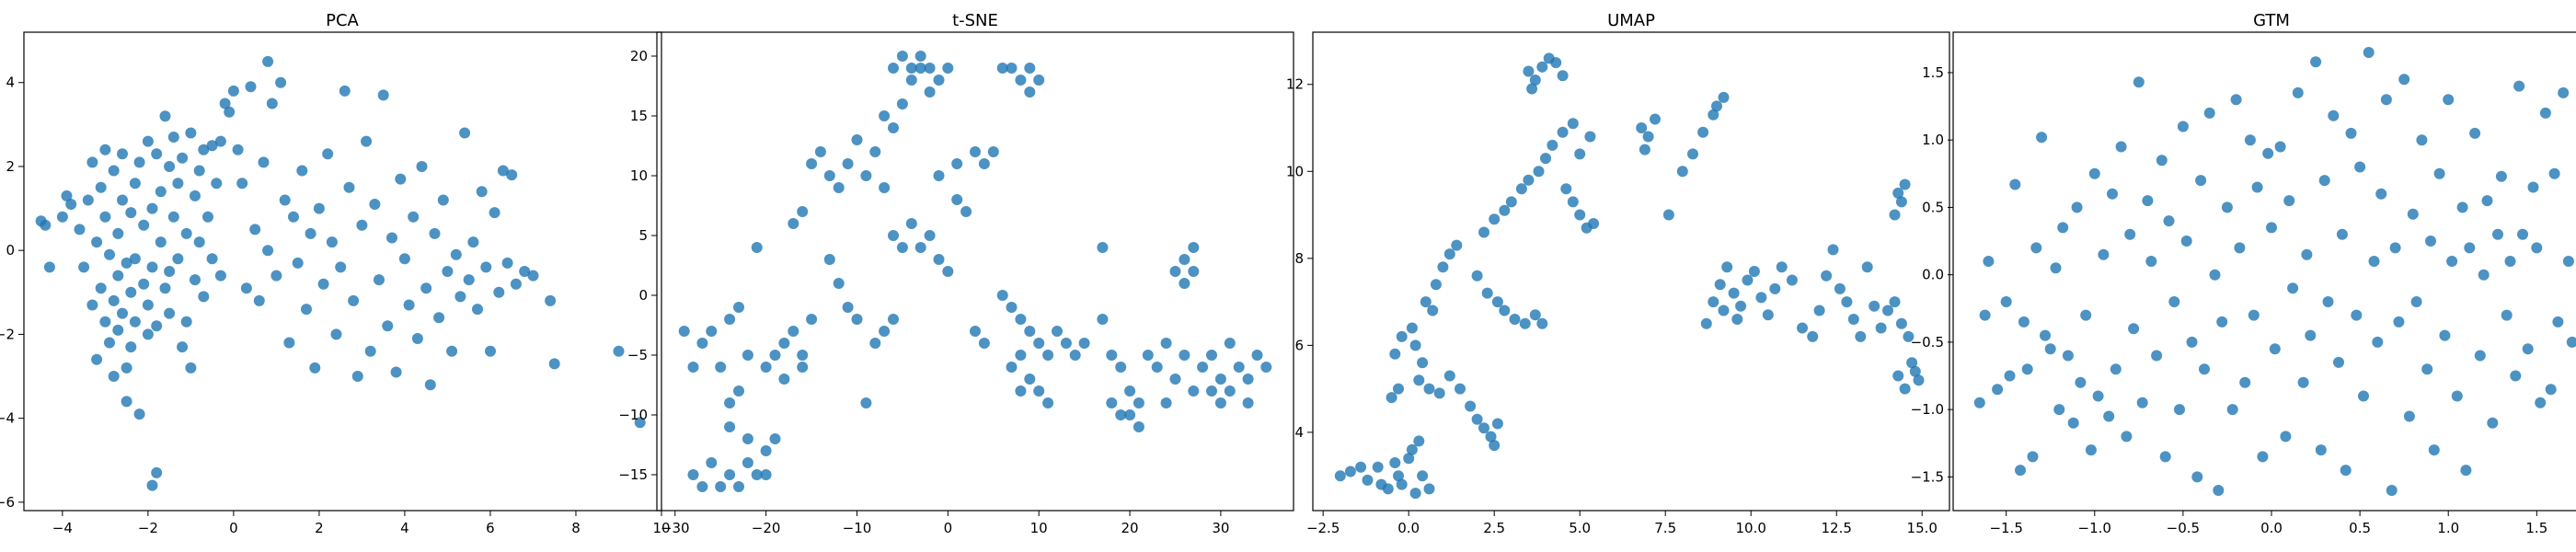  I want to click on x-tick-label: −0.5, so click(2183, 528).